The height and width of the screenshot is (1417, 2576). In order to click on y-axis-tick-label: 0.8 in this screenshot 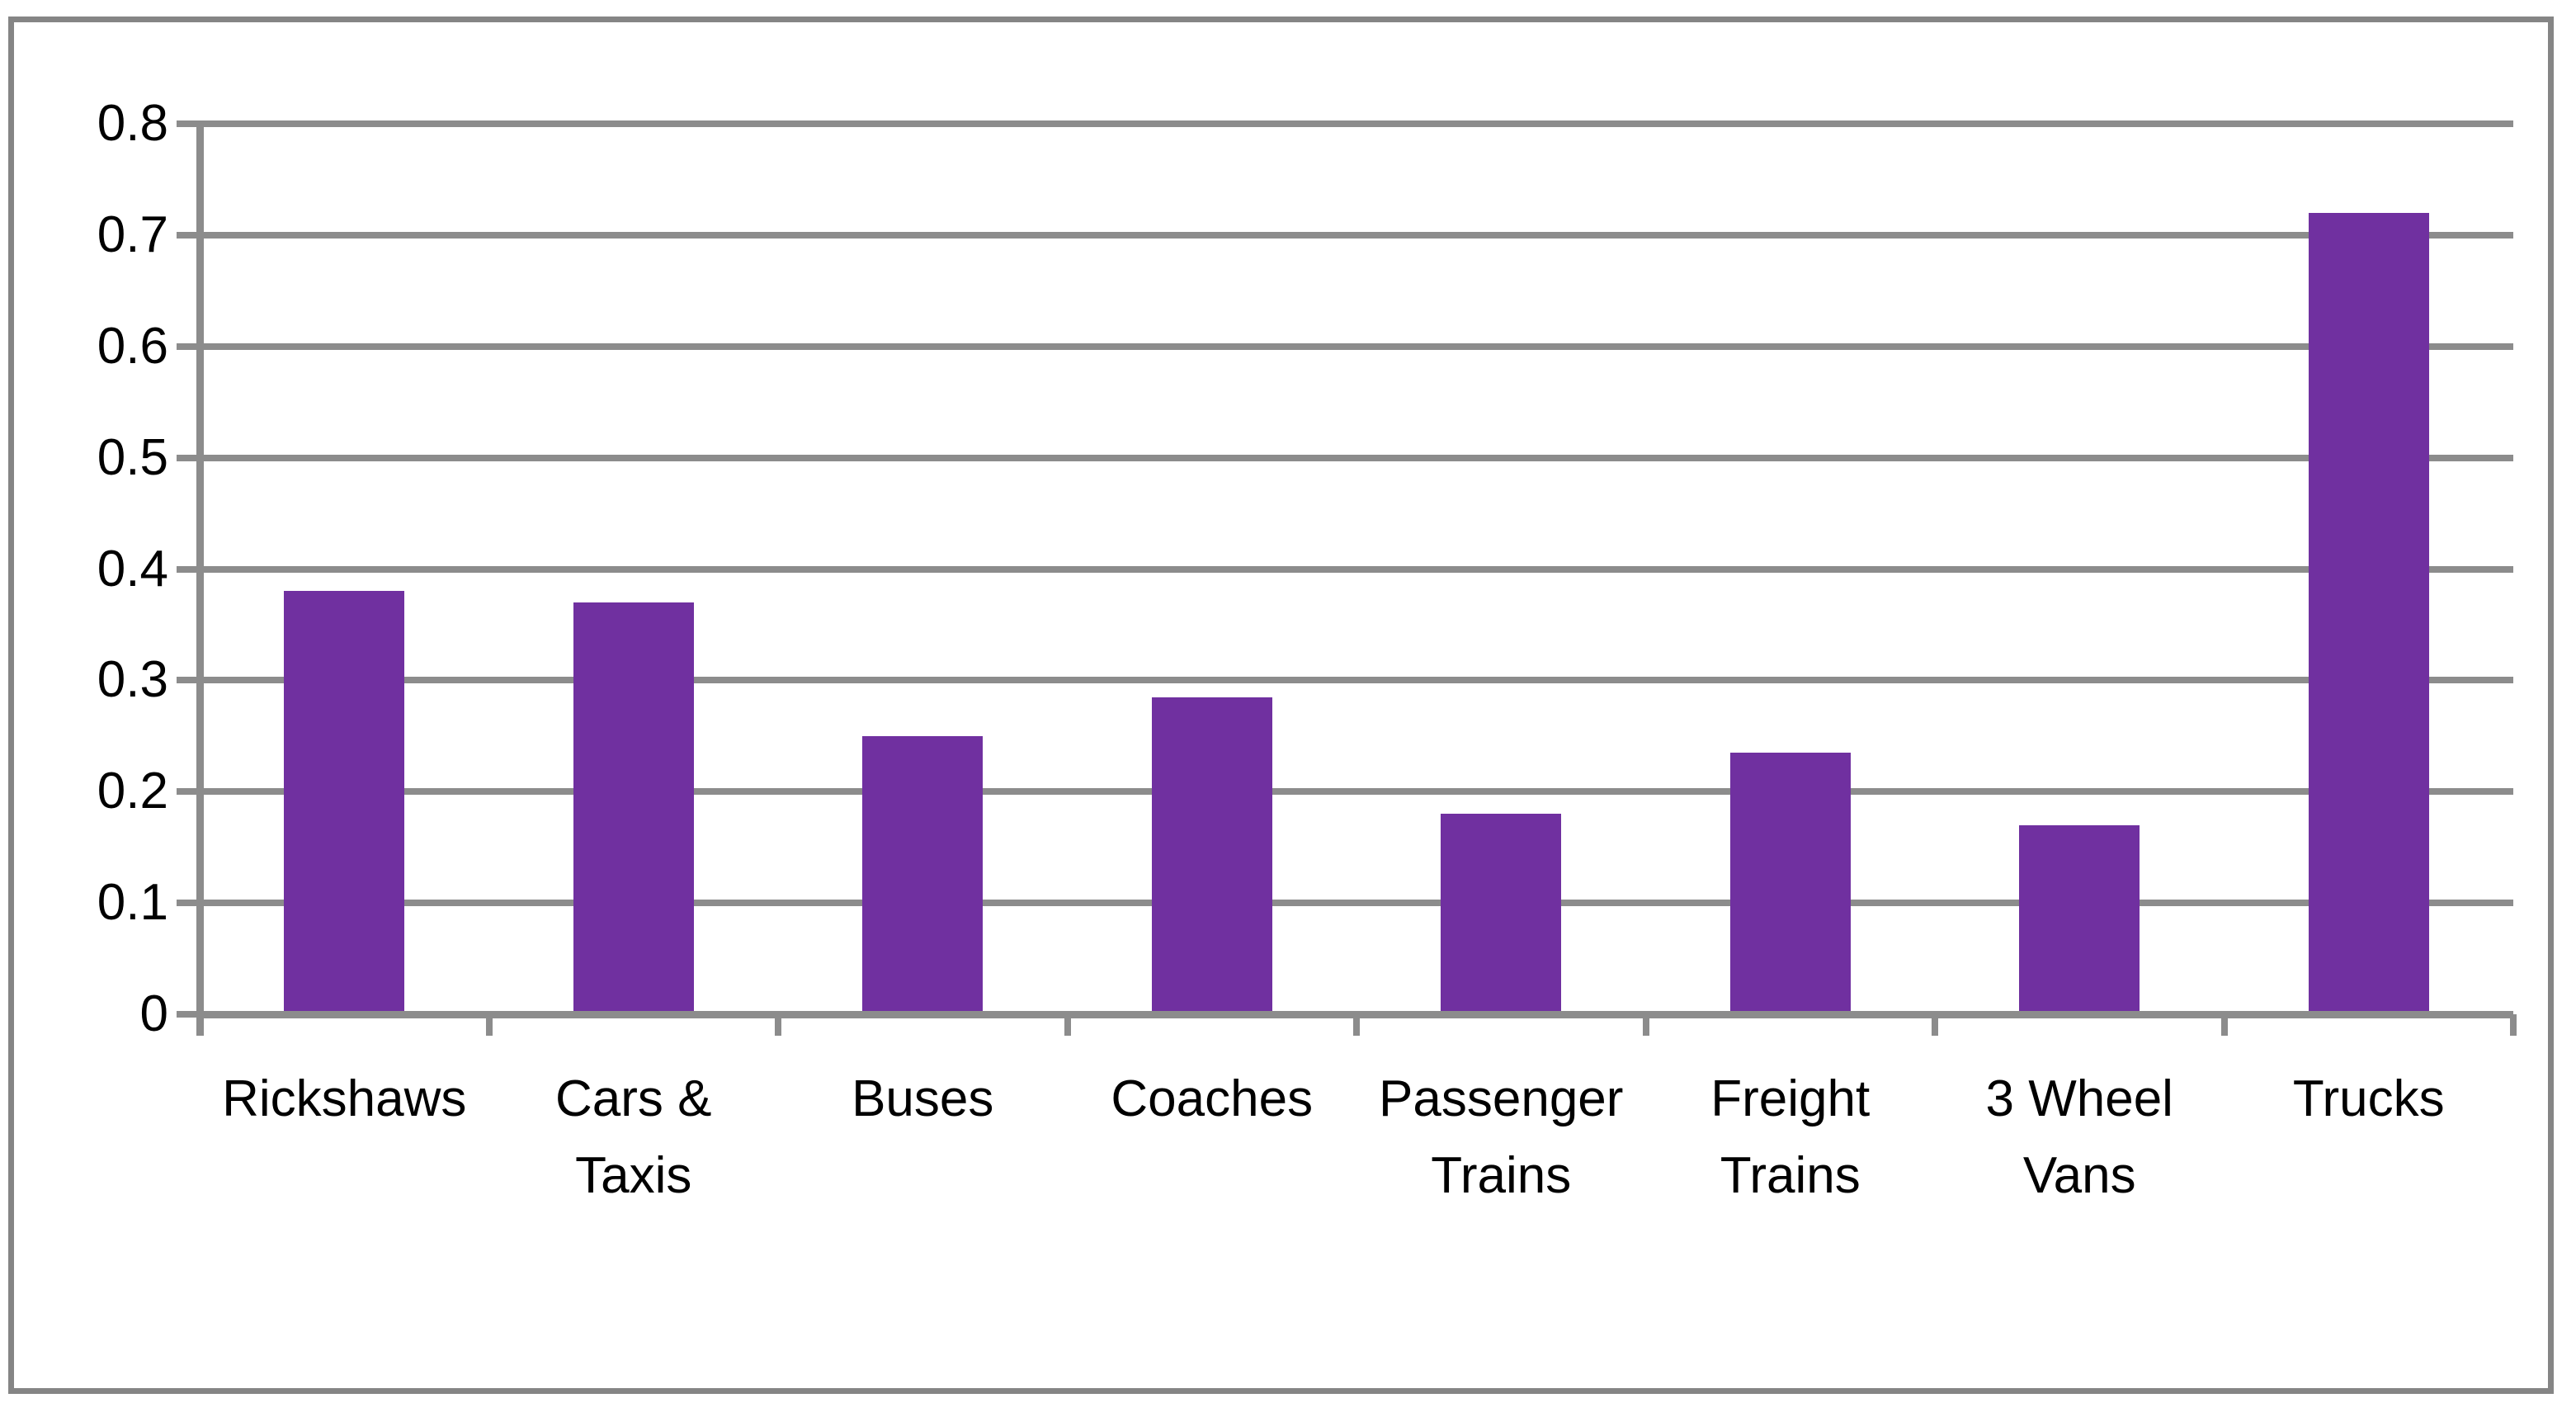, I will do `click(132, 123)`.